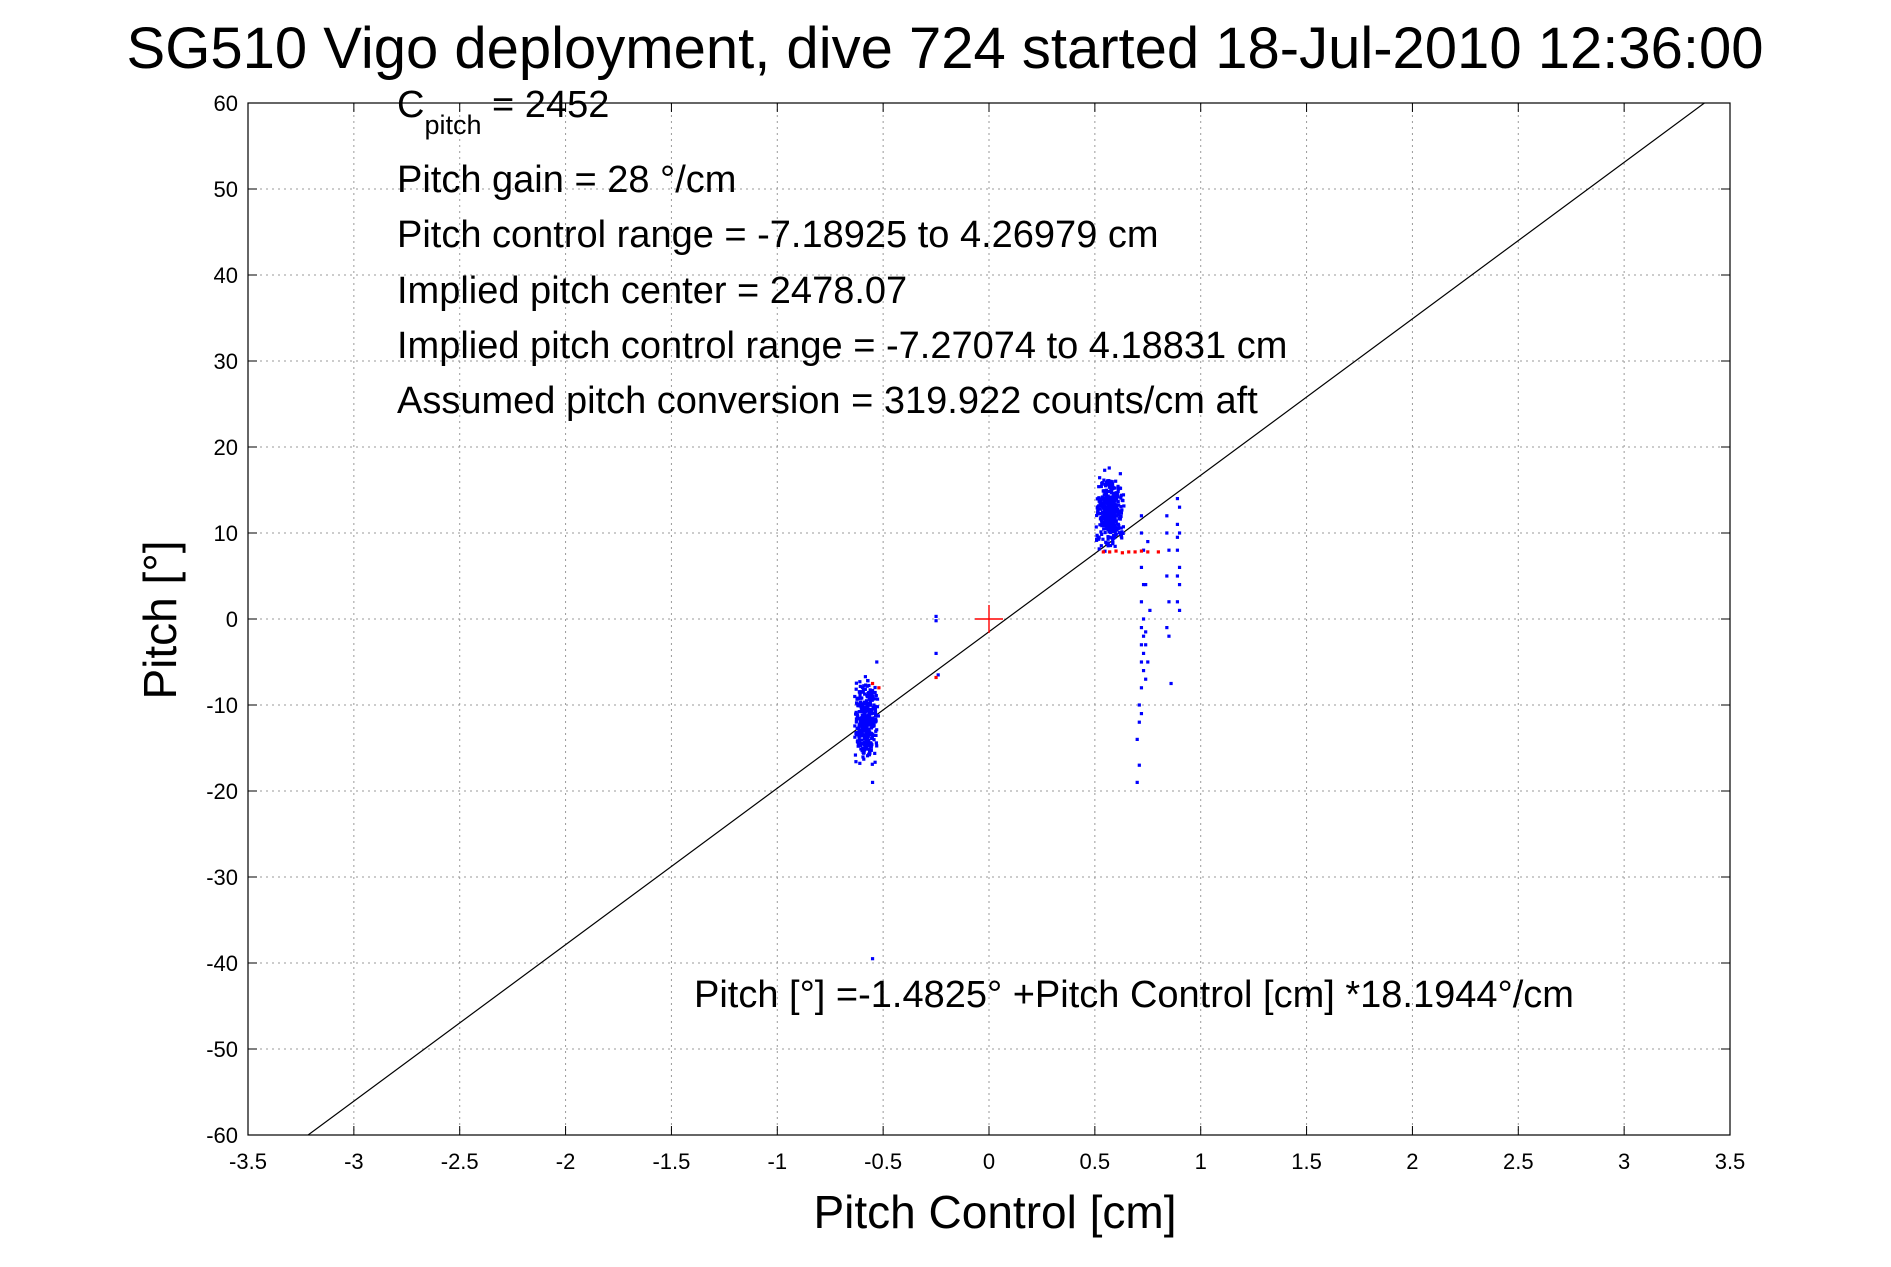  What do you see at coordinates (226, 189) in the screenshot?
I see `y-tick-label: 50` at bounding box center [226, 189].